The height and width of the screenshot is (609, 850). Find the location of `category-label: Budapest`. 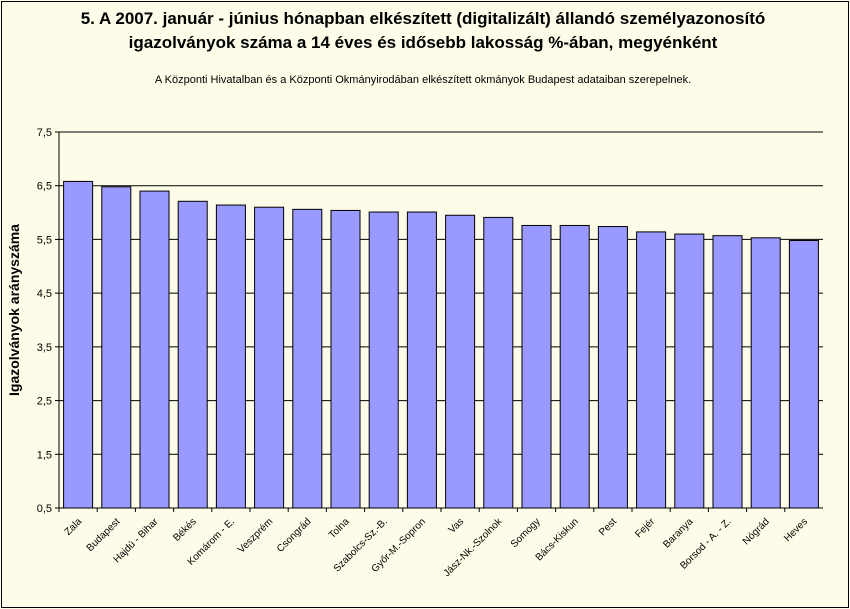

category-label: Budapest is located at coordinates (104, 535).